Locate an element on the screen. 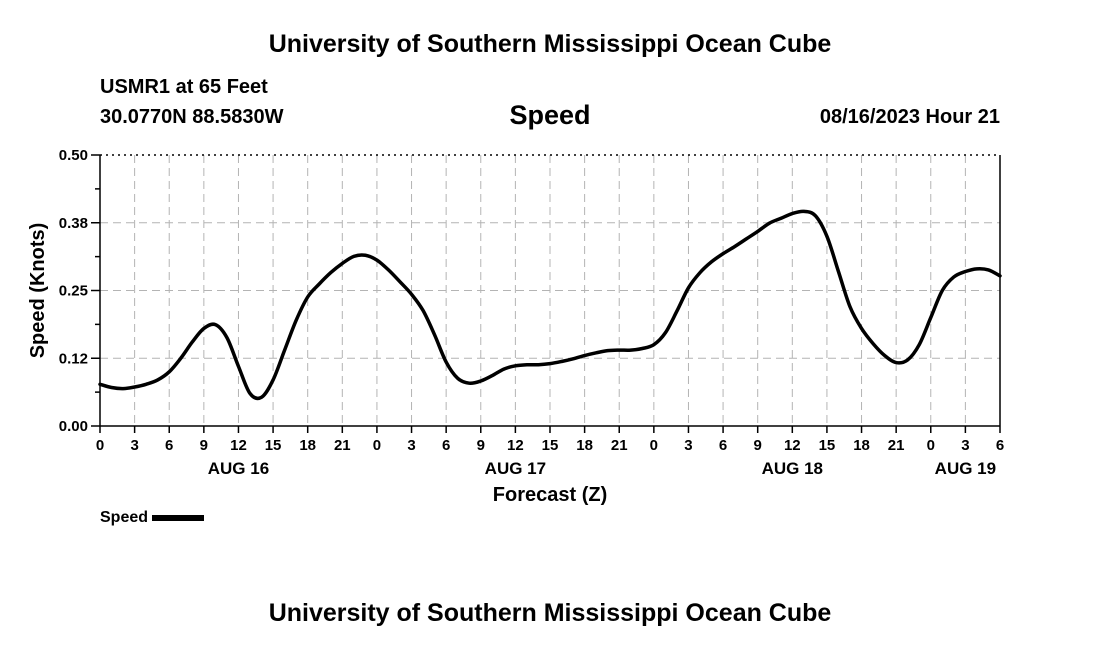  date-label: AUG 16 is located at coordinates (238, 468).